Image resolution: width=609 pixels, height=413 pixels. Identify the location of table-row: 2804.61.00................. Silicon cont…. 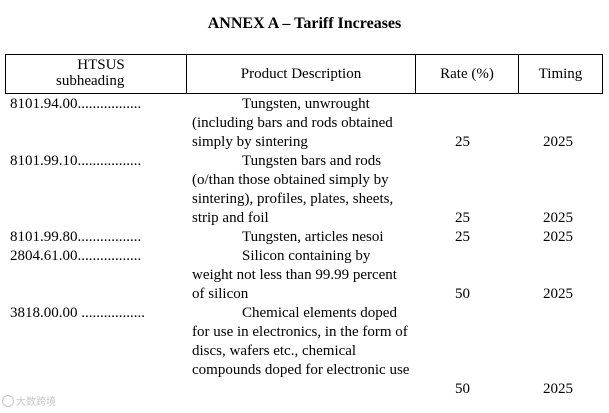
(304, 275).